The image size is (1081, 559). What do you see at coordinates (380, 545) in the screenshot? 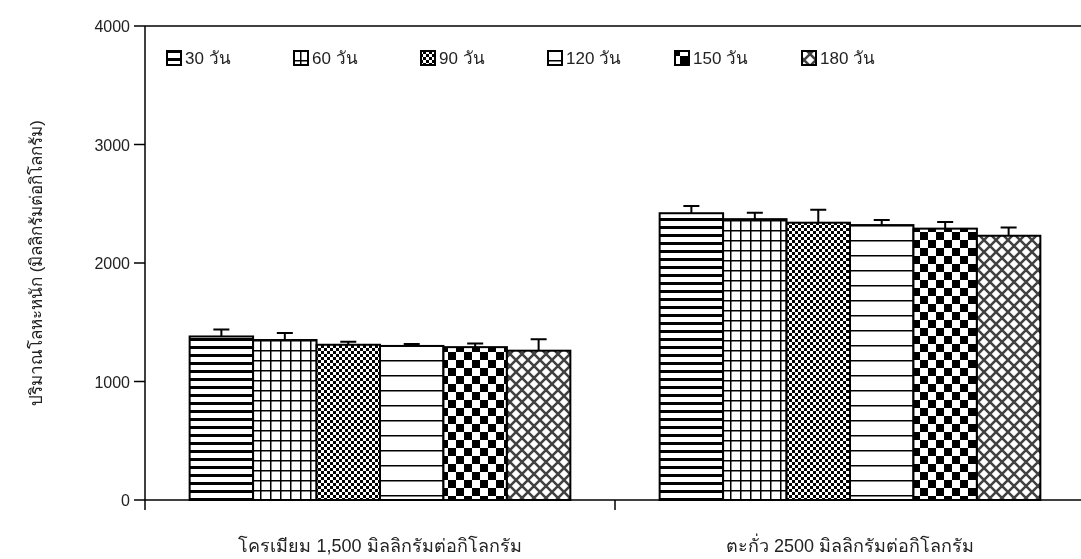
I see `x-tick-label: โครเมียม 1,500 มิลลิกรัมต่อกิโลกรัม` at bounding box center [380, 545].